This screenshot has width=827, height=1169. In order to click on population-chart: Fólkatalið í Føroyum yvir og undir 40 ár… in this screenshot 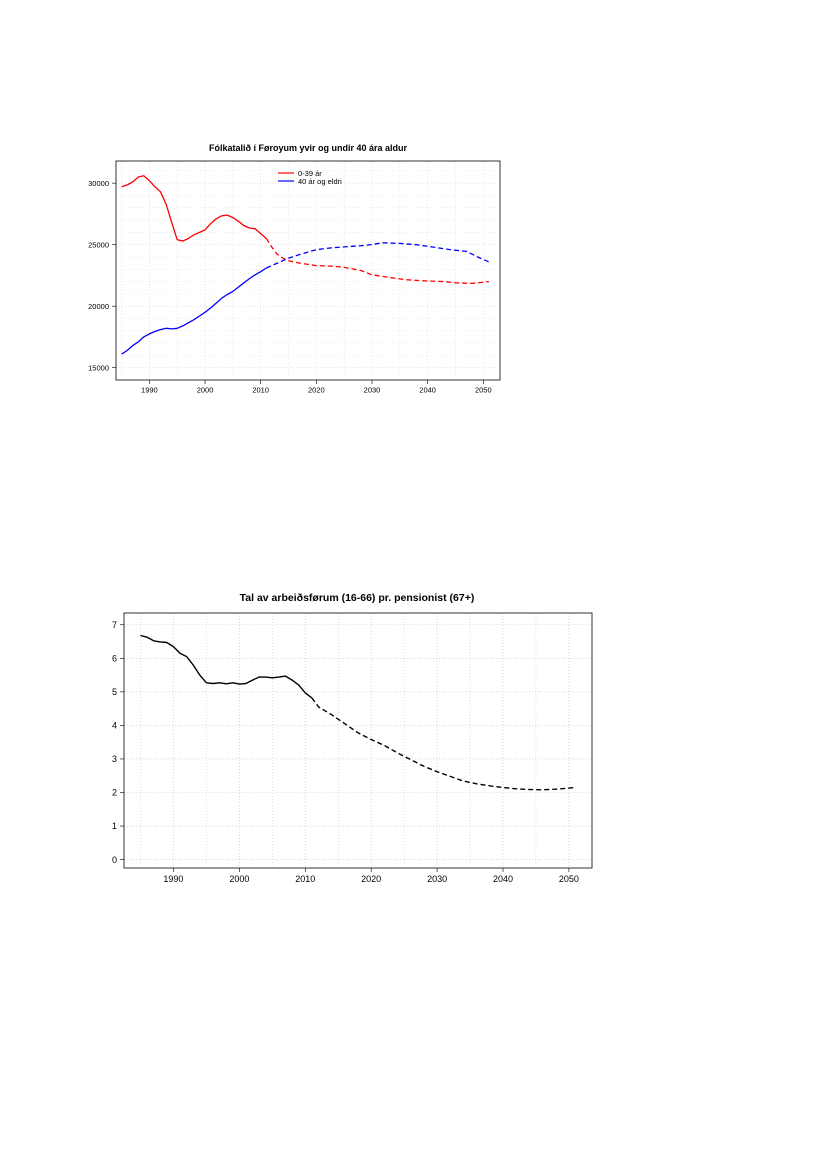, I will do `click(294, 269)`.